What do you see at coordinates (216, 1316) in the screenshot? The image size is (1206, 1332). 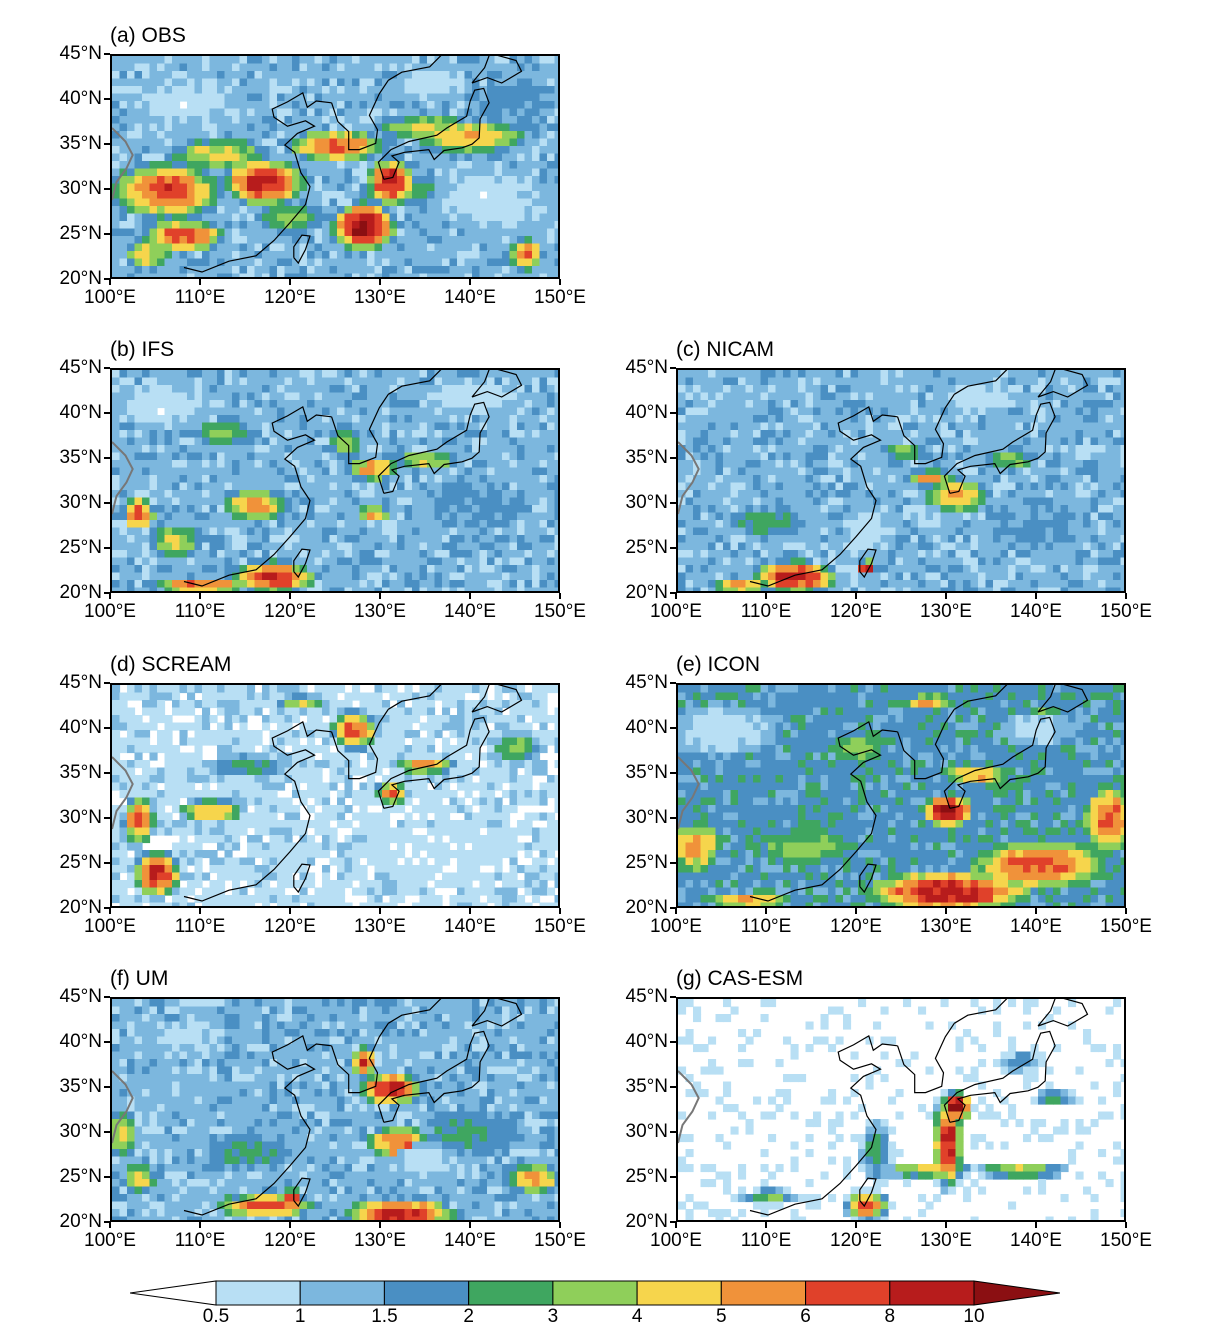 I see `colorbar-label: 0.5` at bounding box center [216, 1316].